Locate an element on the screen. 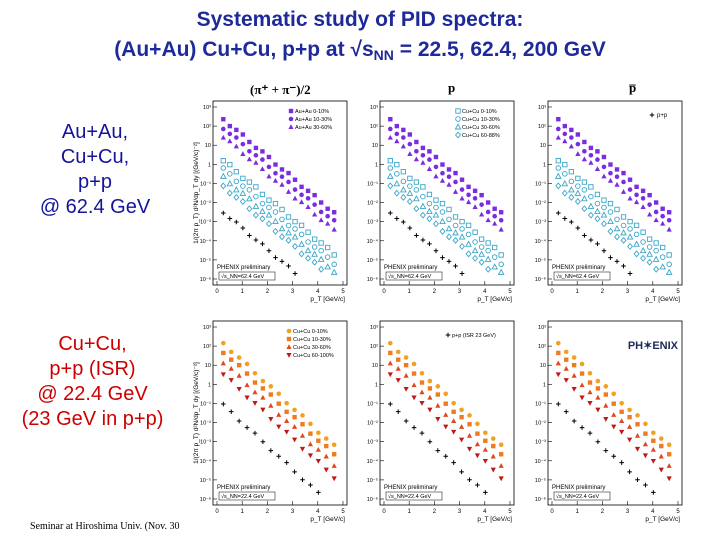 This screenshot has width=720, height=540. y-tick-label: 10⁻² is located at coordinates (205, 424).